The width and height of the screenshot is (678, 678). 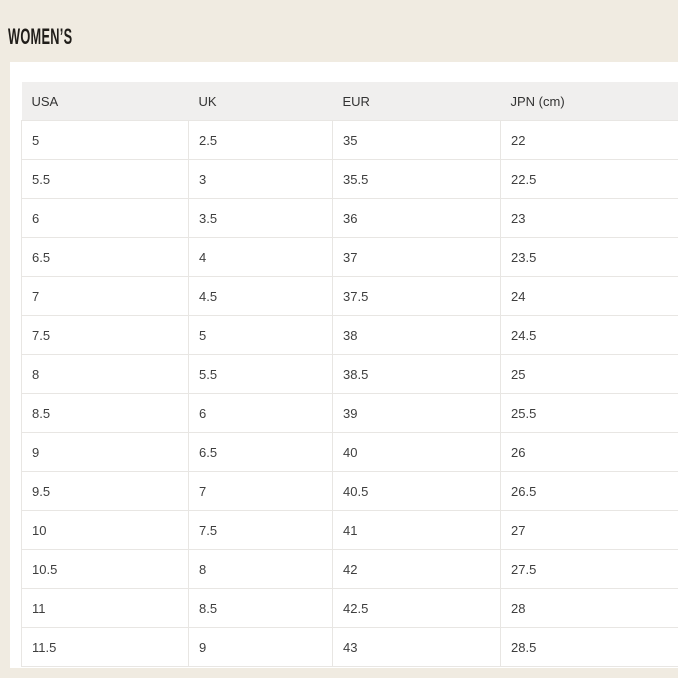 What do you see at coordinates (416, 101) in the screenshot?
I see `column-header-eur: EUR` at bounding box center [416, 101].